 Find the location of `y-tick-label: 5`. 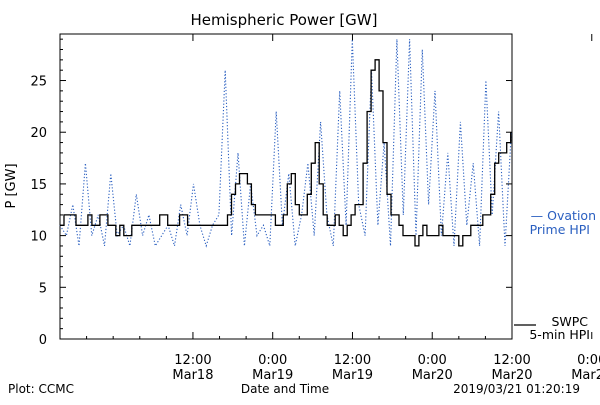

y-tick-label: 5 is located at coordinates (43, 288).